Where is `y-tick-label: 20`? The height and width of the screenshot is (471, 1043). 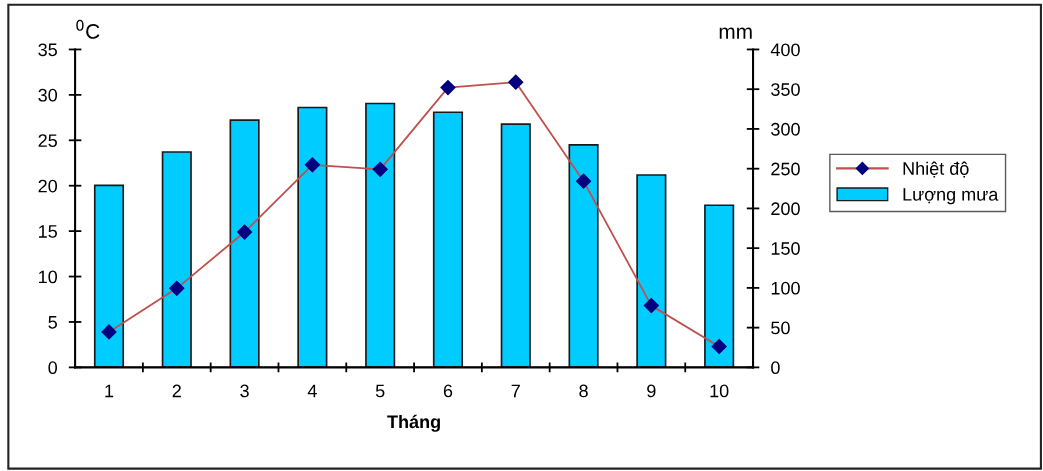 y-tick-label: 20 is located at coordinates (48, 186).